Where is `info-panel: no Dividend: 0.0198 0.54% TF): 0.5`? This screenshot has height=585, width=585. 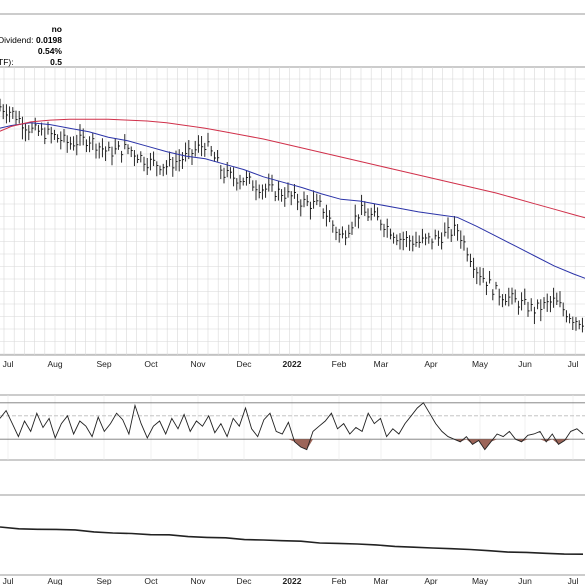
info-panel: no Dividend: 0.0198 0.54% TF): 0.5 is located at coordinates (32, 46).